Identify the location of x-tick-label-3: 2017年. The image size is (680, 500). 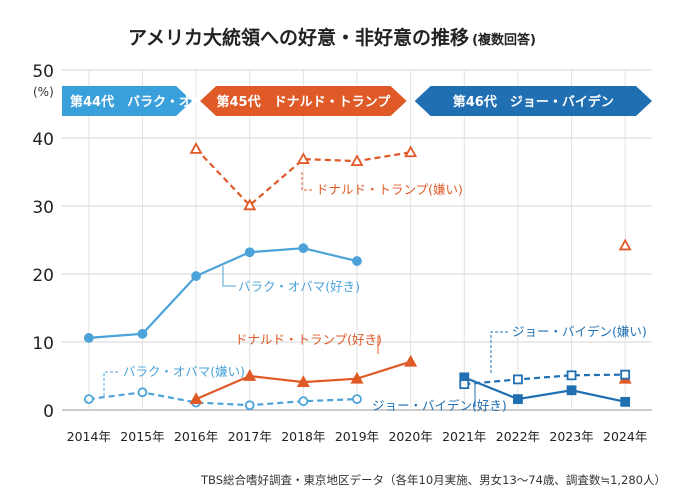
(250, 436).